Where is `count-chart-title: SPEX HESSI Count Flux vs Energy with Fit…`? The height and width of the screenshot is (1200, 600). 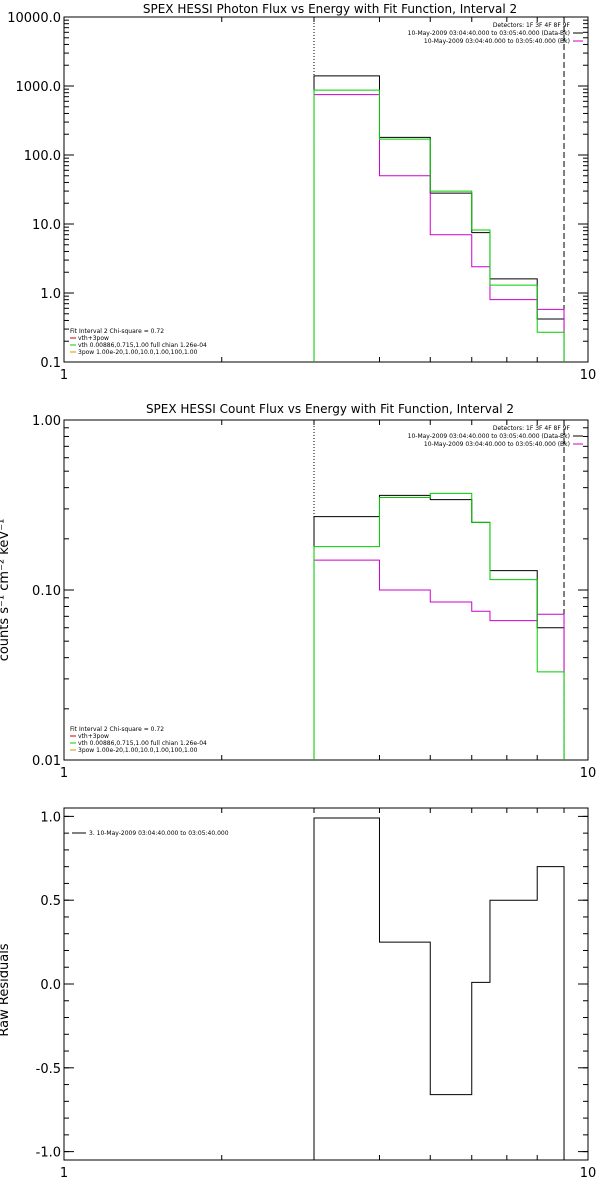
count-chart-title: SPEX HESSI Count Flux vs Energy with Fit… is located at coordinates (330, 409).